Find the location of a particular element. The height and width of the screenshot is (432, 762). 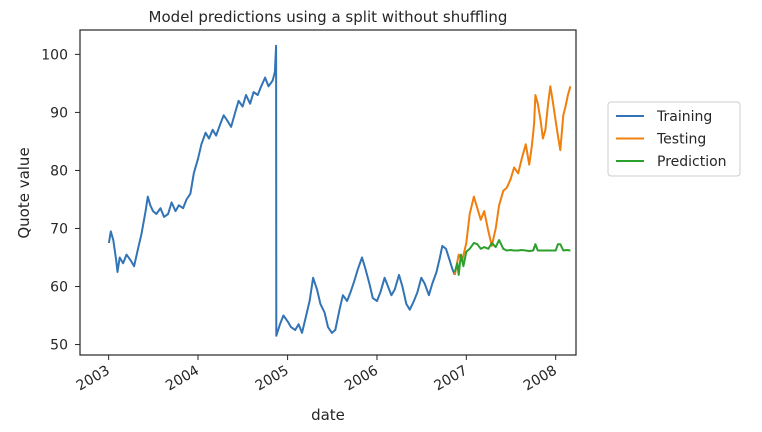

y-axis-label: Quote value is located at coordinates (24, 192).